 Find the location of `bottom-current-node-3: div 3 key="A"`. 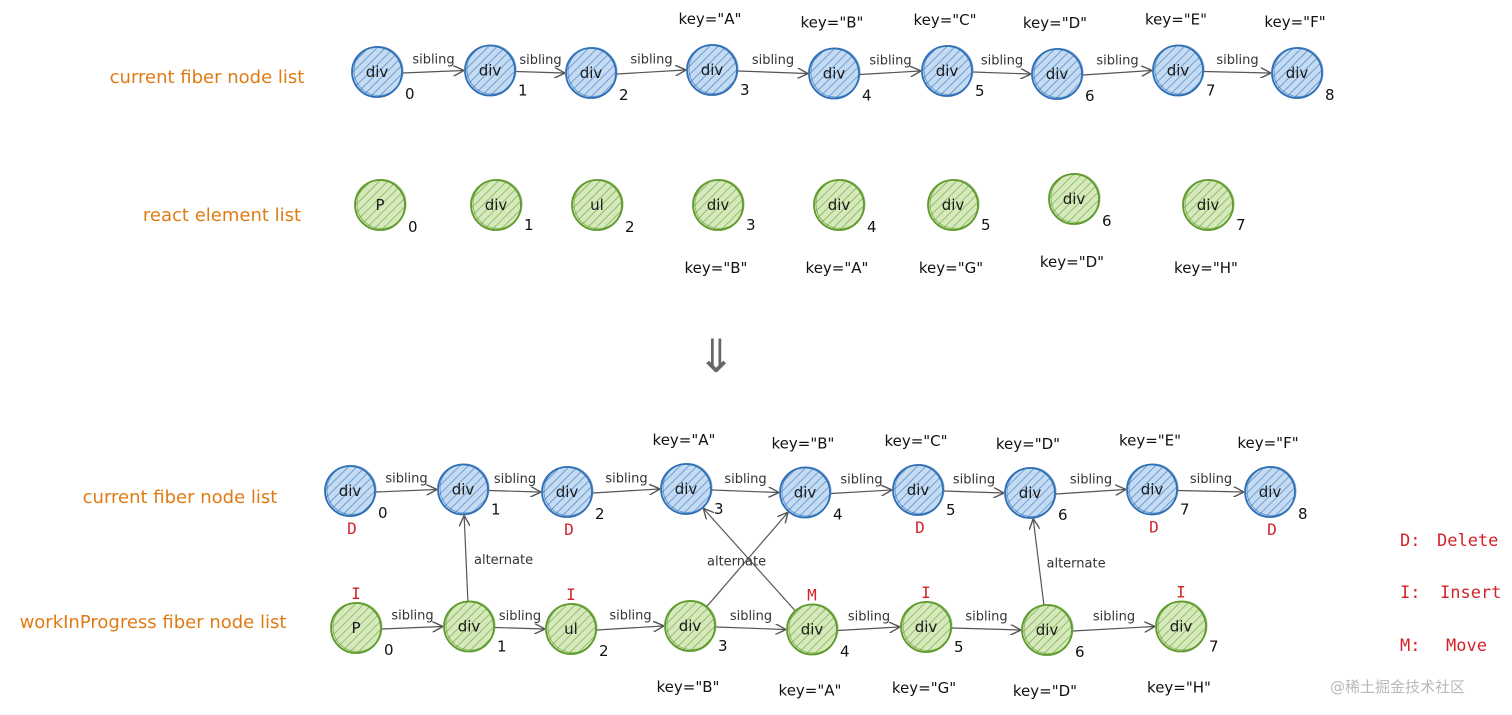

bottom-current-node-3: div 3 key="A" is located at coordinates (688, 474).